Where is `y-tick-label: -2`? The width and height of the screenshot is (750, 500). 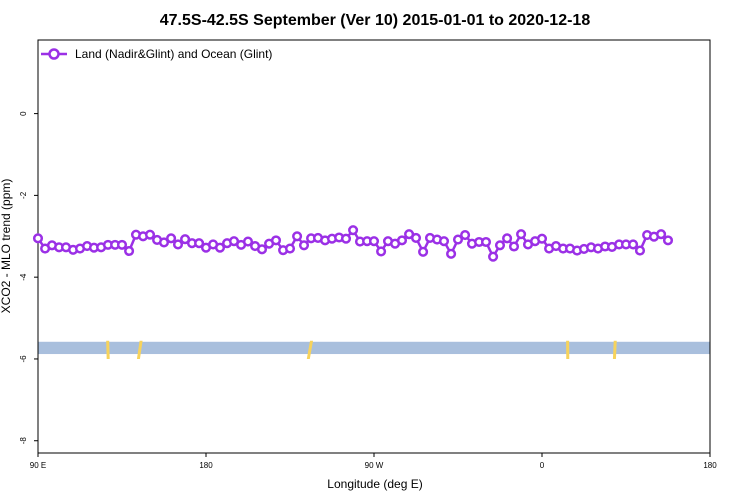
y-tick-label: -2 is located at coordinates (23, 195).